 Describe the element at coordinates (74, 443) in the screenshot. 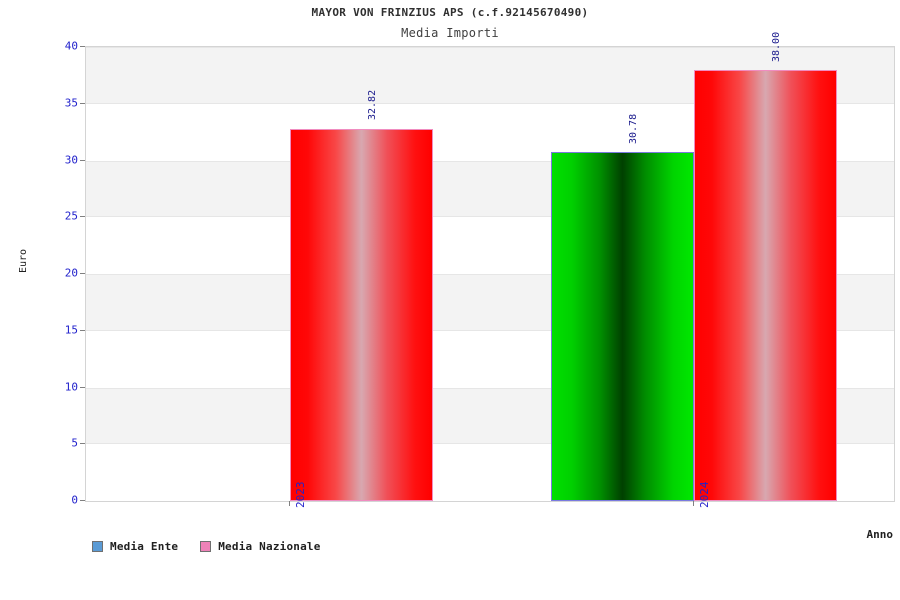

I see `y-axis-tick-label: 5` at that location.